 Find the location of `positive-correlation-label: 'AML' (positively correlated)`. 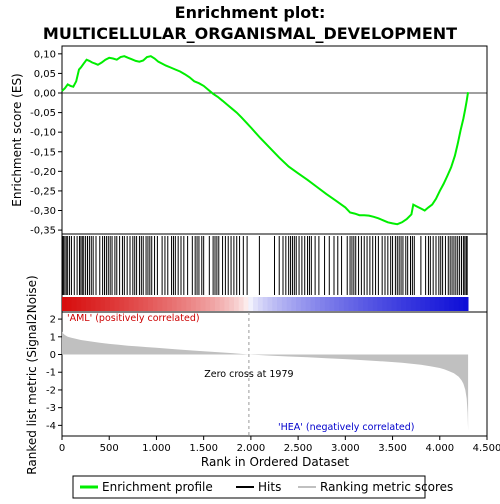

positive-correlation-label: 'AML' (positively correlated) is located at coordinates (133, 318).